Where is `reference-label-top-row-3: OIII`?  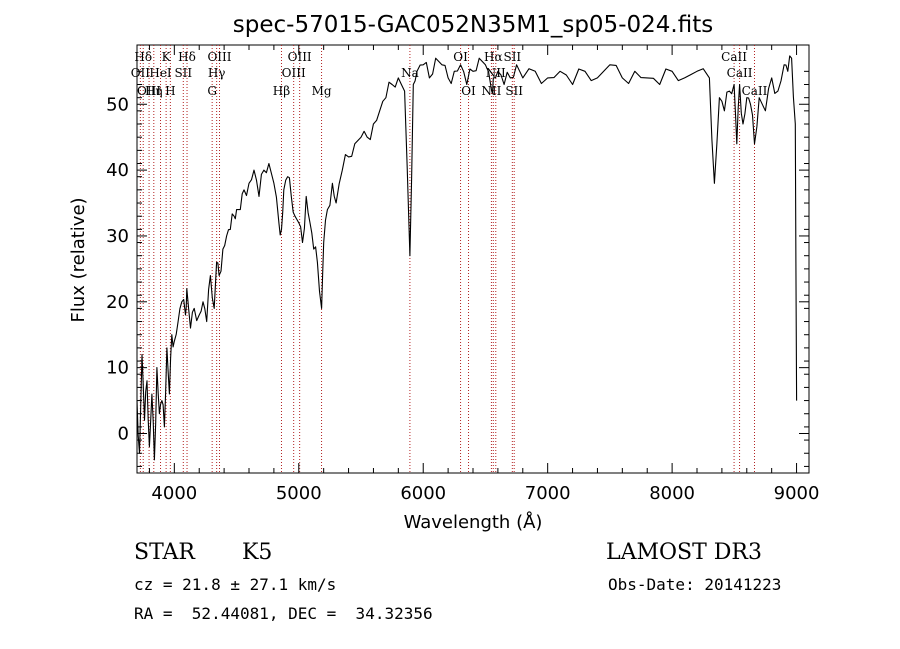
reference-label-top-row-3: OIII is located at coordinates (219, 57).